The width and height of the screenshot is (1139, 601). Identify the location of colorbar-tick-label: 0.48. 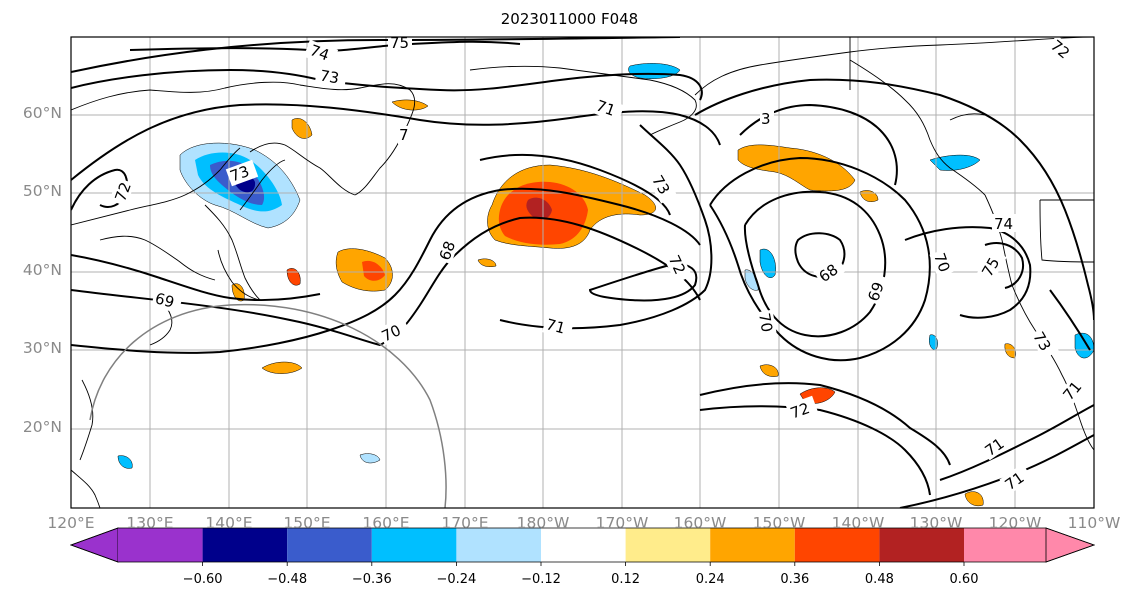
(879, 579).